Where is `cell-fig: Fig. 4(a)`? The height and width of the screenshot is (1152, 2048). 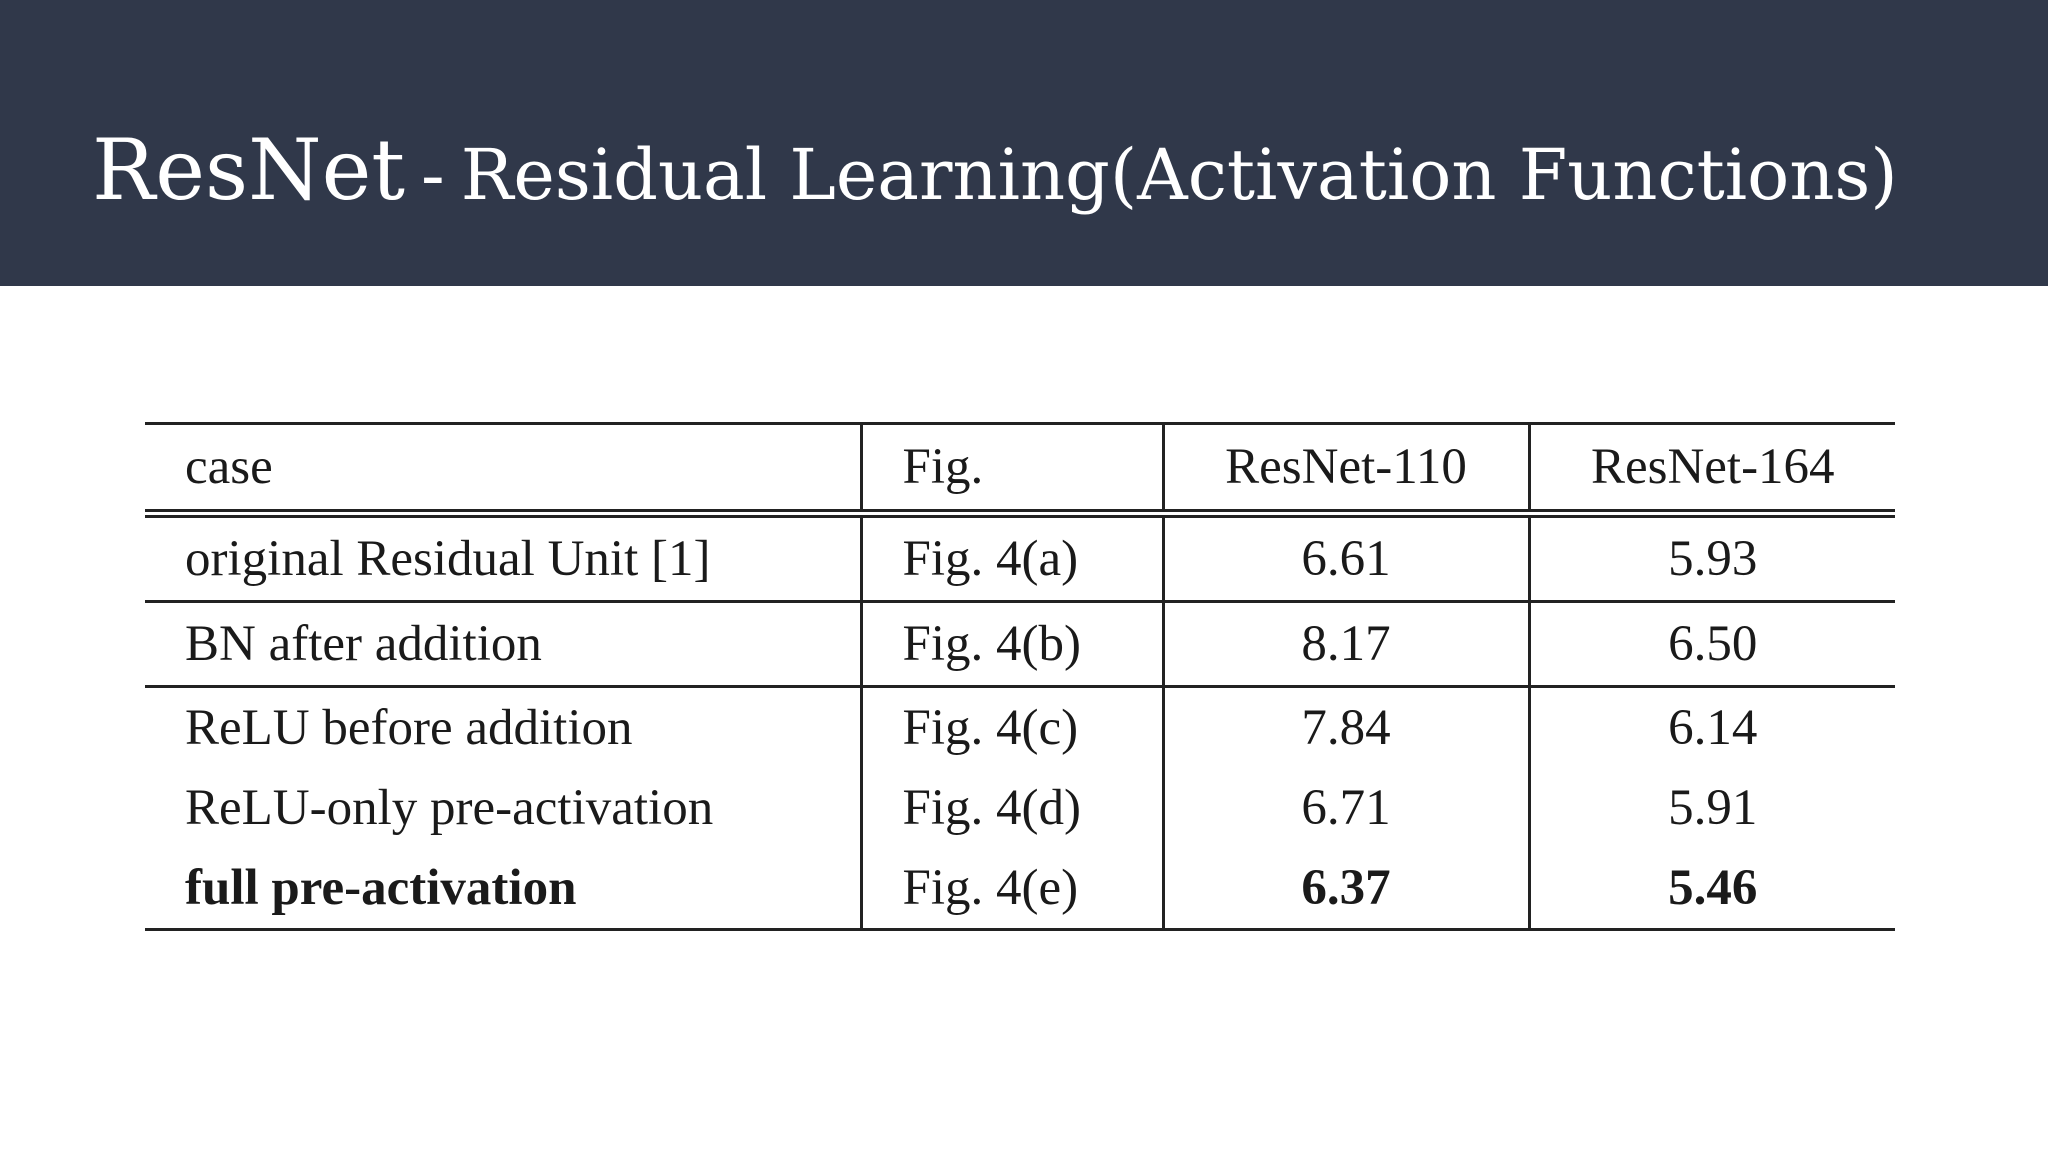
cell-fig: Fig. 4(a) is located at coordinates (1013, 558).